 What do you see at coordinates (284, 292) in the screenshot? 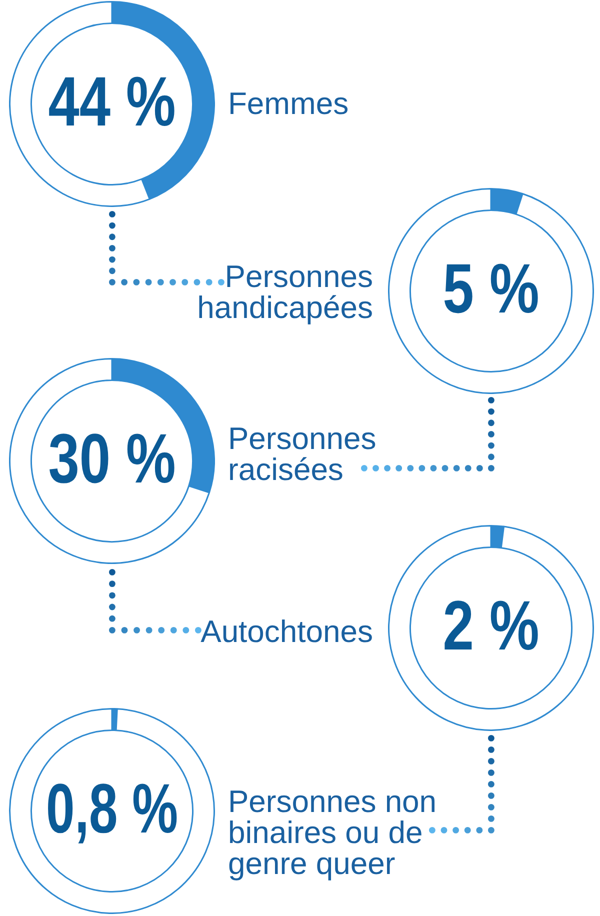
I see `text: Personnes handicapées` at bounding box center [284, 292].